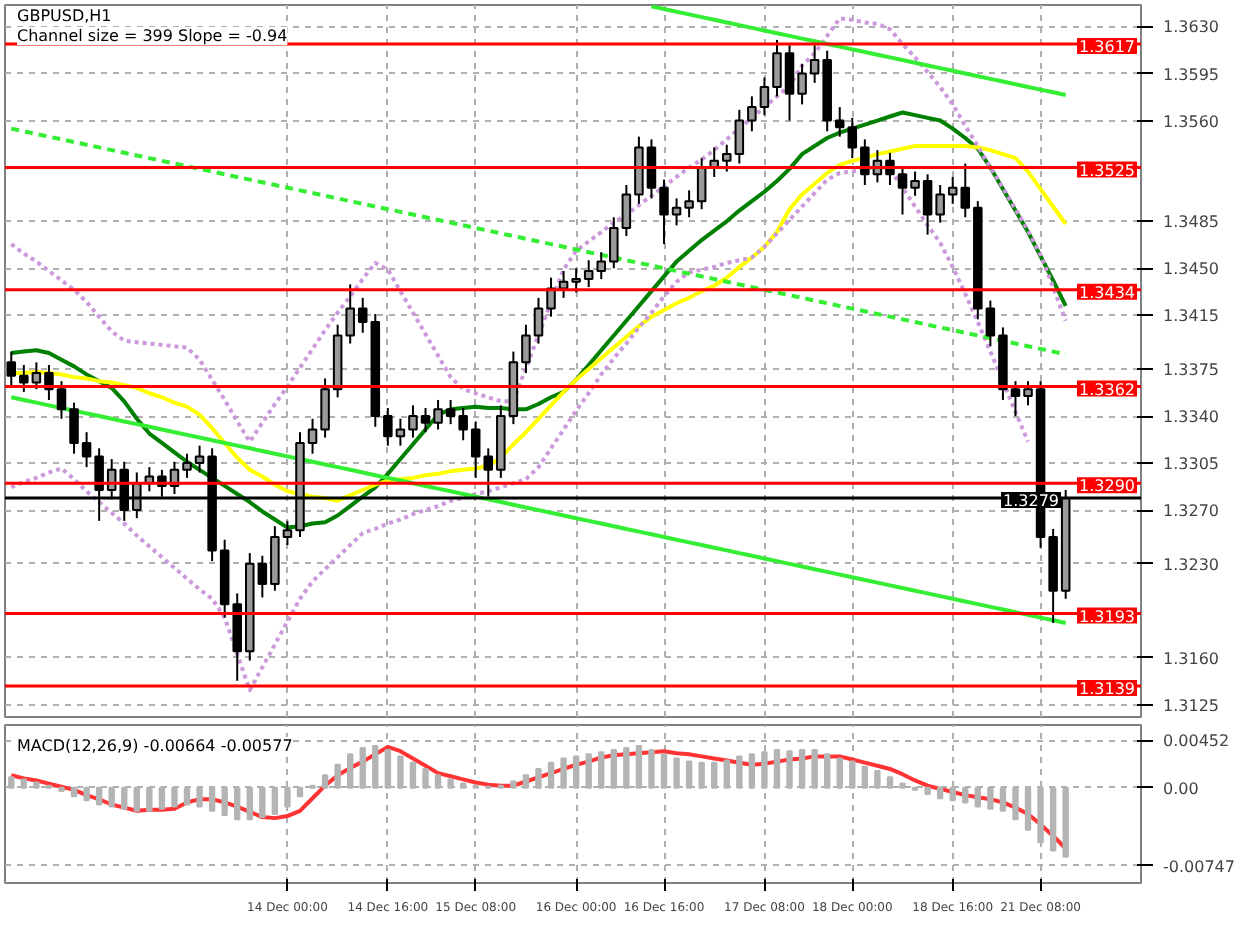 This screenshot has height=930, width=1240. What do you see at coordinates (1107, 46) in the screenshot?
I see `ref-line-label: 1.3617` at bounding box center [1107, 46].